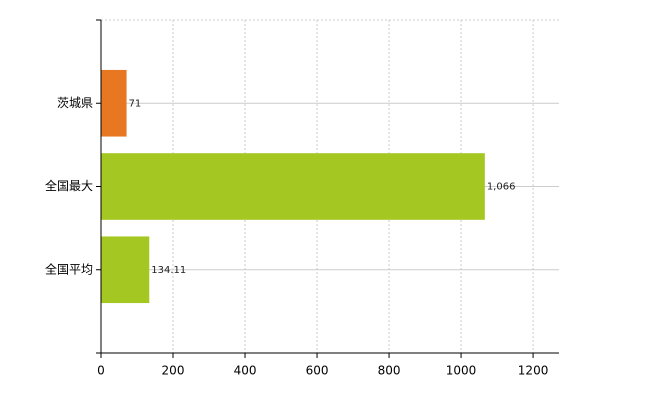  What do you see at coordinates (69, 268) in the screenshot?
I see `y-tick-label: 全国平均` at bounding box center [69, 268].